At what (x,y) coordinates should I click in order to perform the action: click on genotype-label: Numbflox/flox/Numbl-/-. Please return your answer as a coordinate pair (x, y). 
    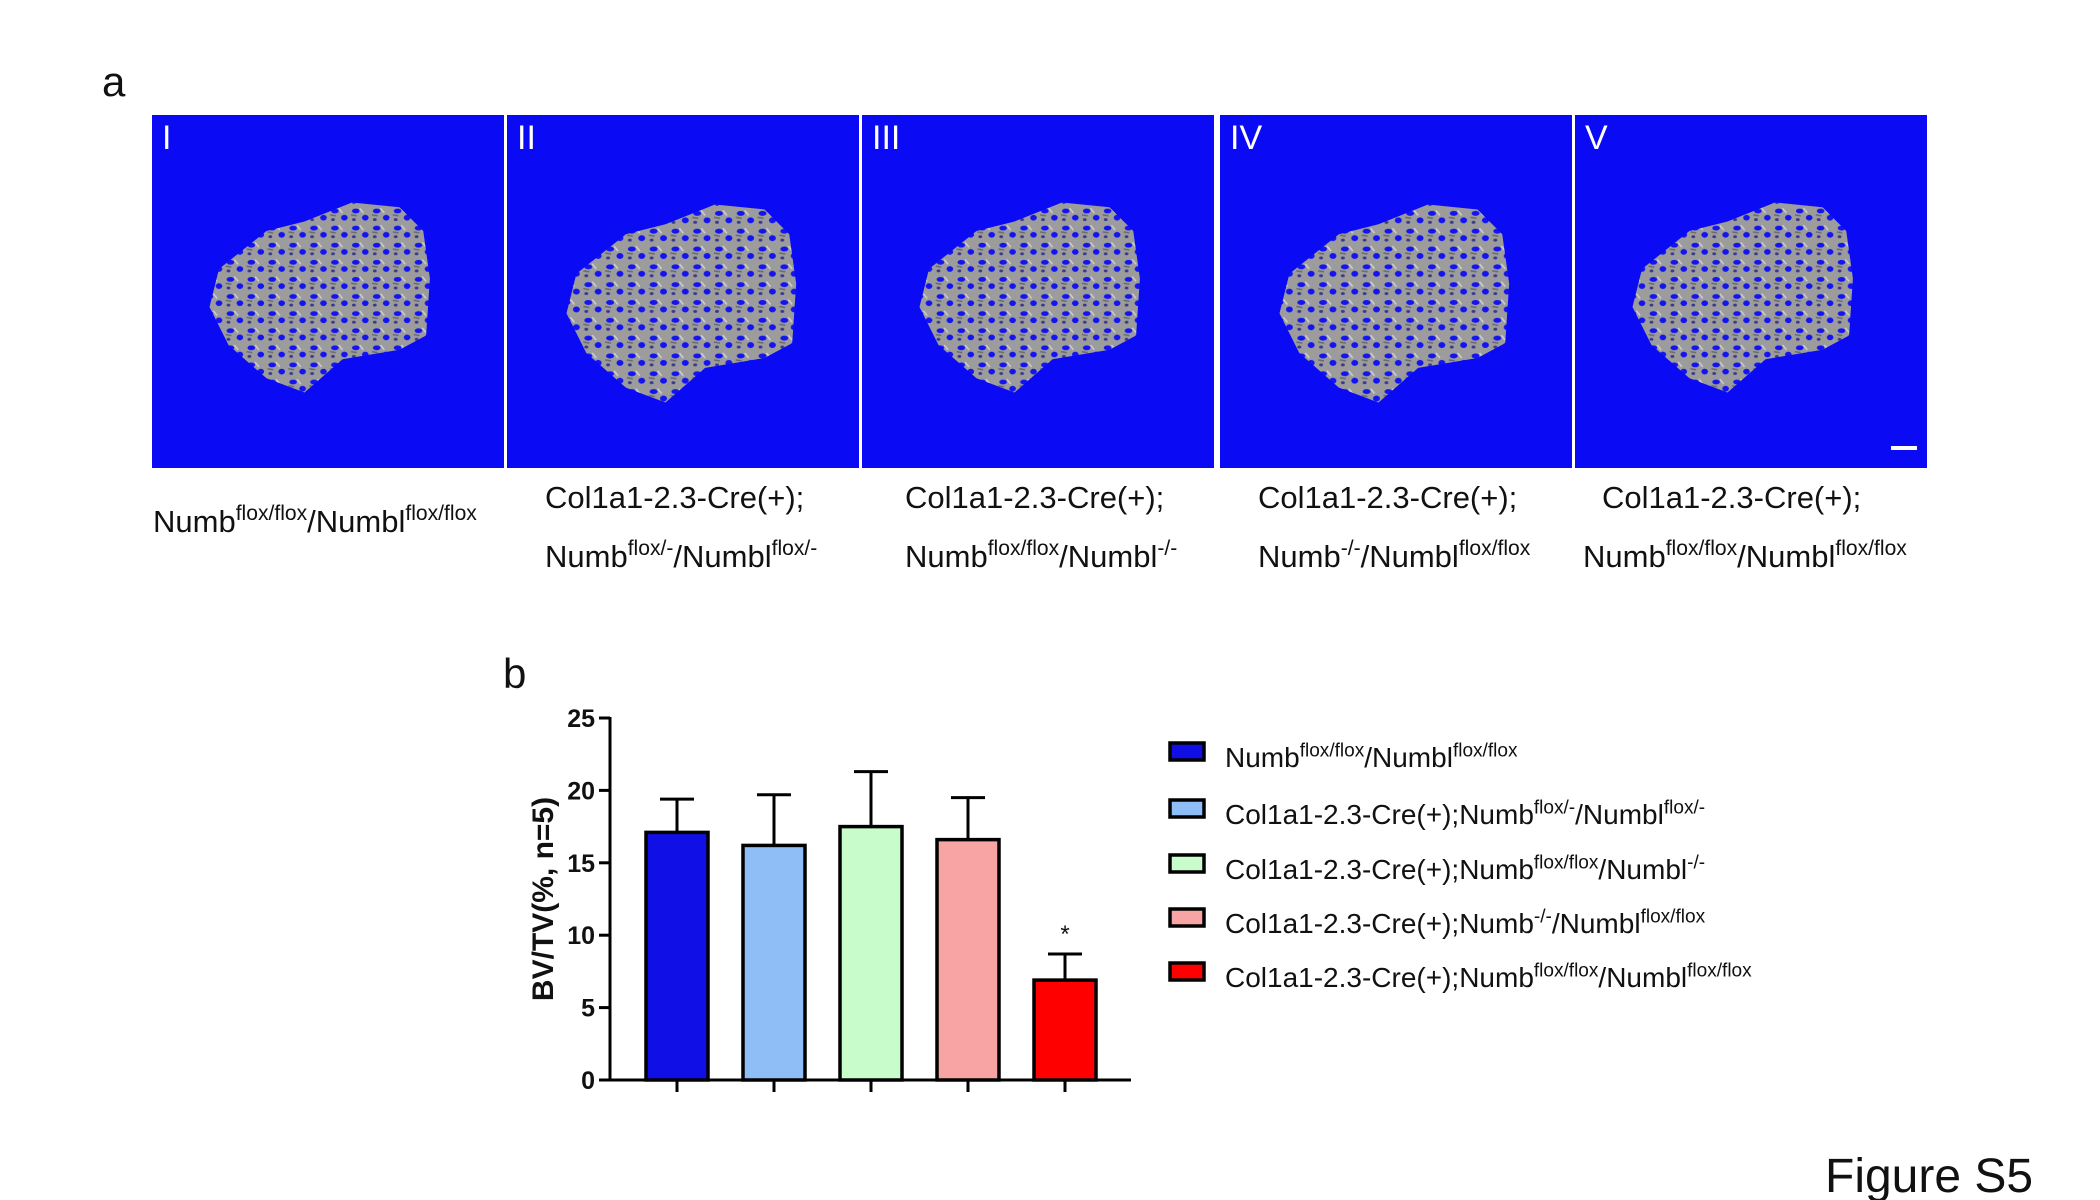
    Looking at the image, I should click on (1041, 555).